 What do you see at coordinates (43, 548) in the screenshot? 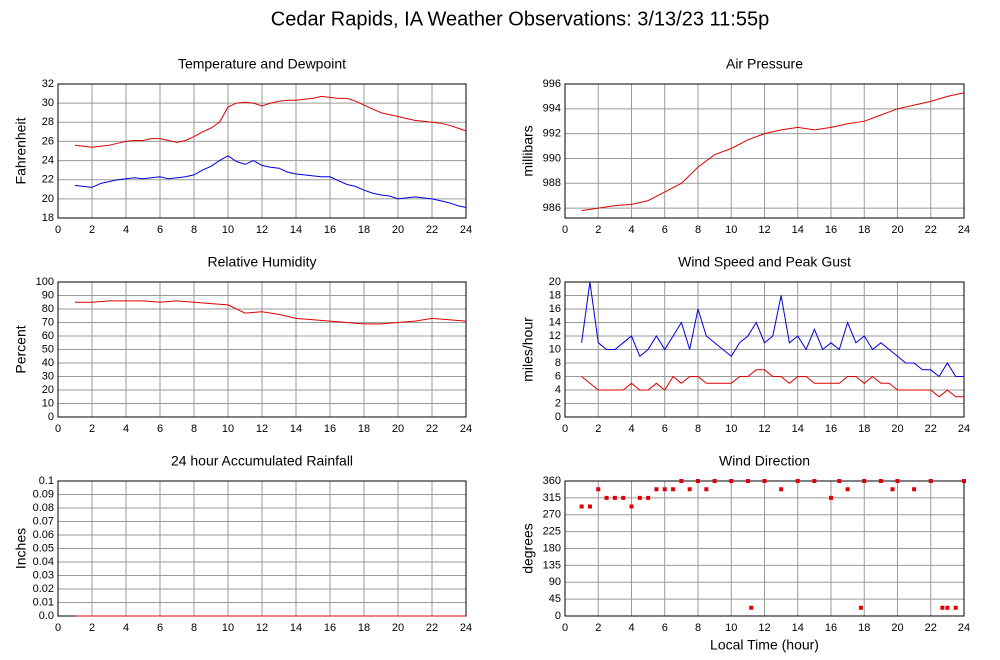
I see `y-tick-label: 0.05` at bounding box center [43, 548].